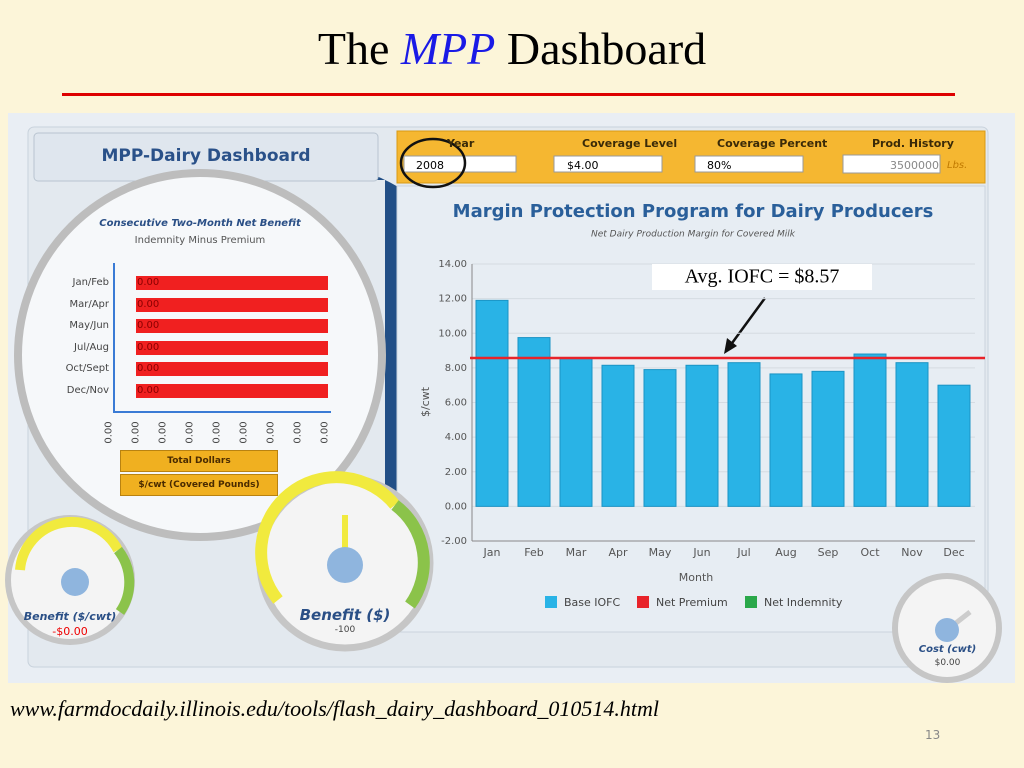  Describe the element at coordinates (448, 48) in the screenshot. I see `title-part: MPP` at that location.